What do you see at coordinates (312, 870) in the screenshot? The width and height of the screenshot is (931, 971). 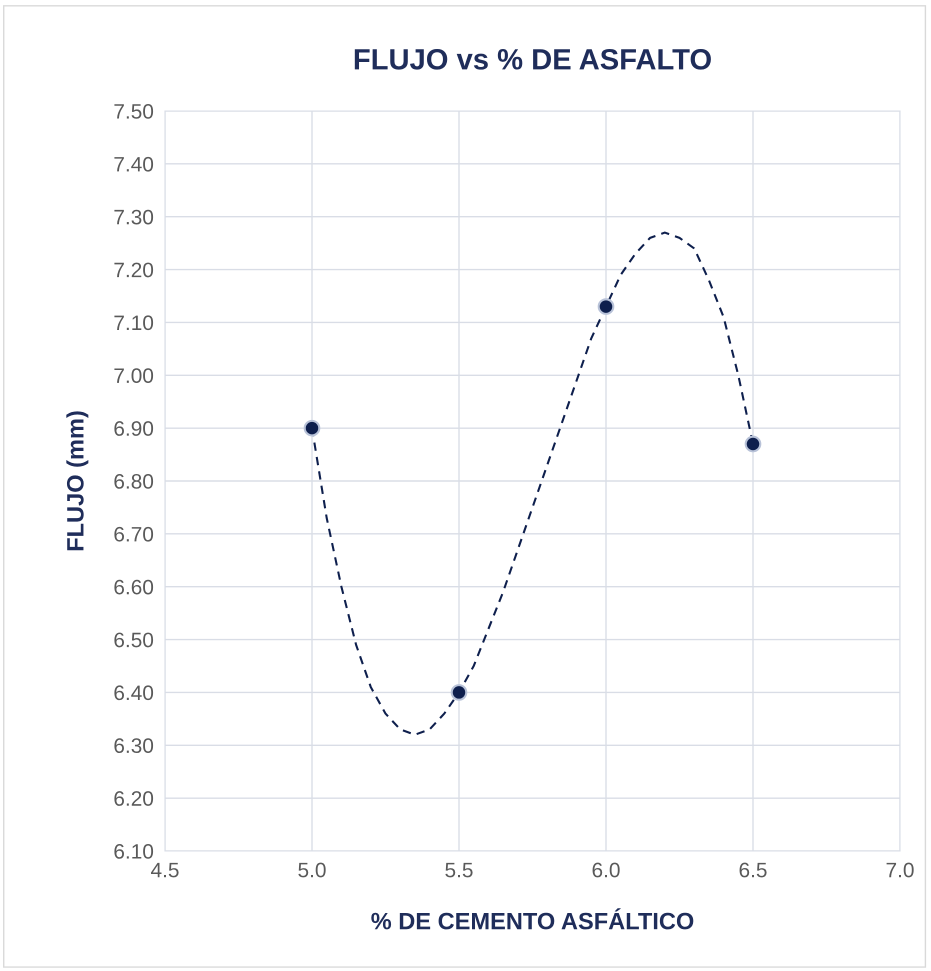 I see `x-tick-label: 5.0` at bounding box center [312, 870].